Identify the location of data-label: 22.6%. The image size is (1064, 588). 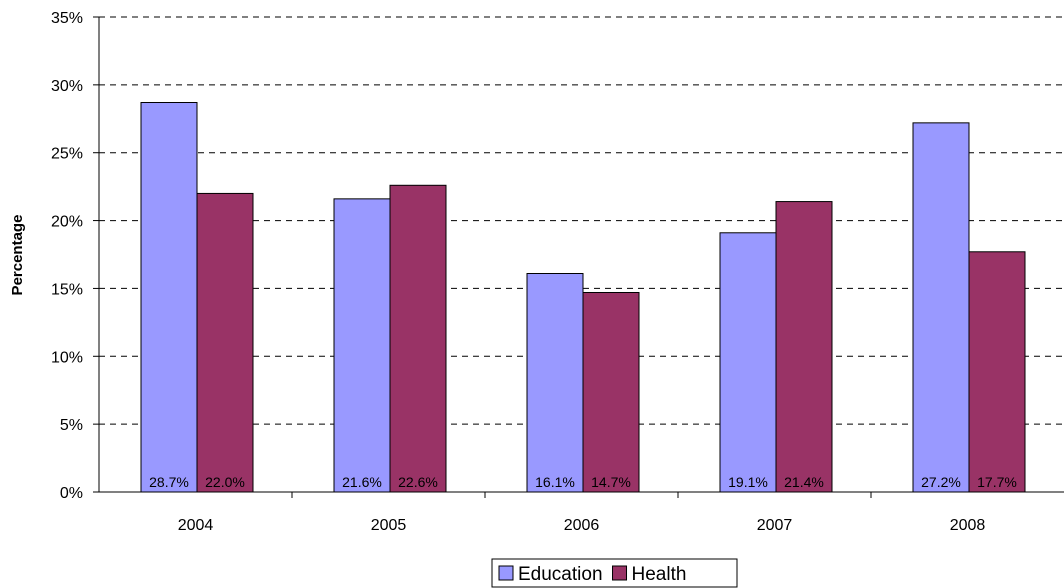
(418, 482).